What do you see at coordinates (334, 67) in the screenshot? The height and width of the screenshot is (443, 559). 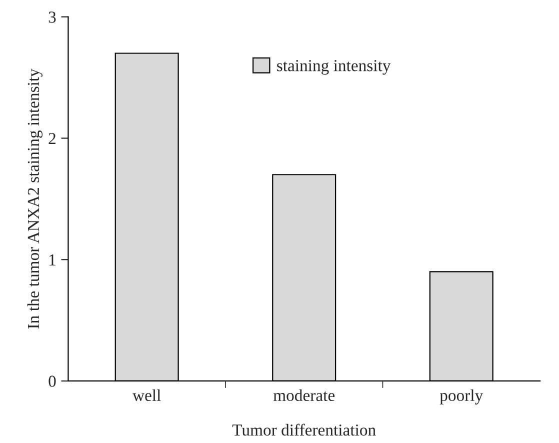 I see `legend-label: staining intensity` at bounding box center [334, 67].